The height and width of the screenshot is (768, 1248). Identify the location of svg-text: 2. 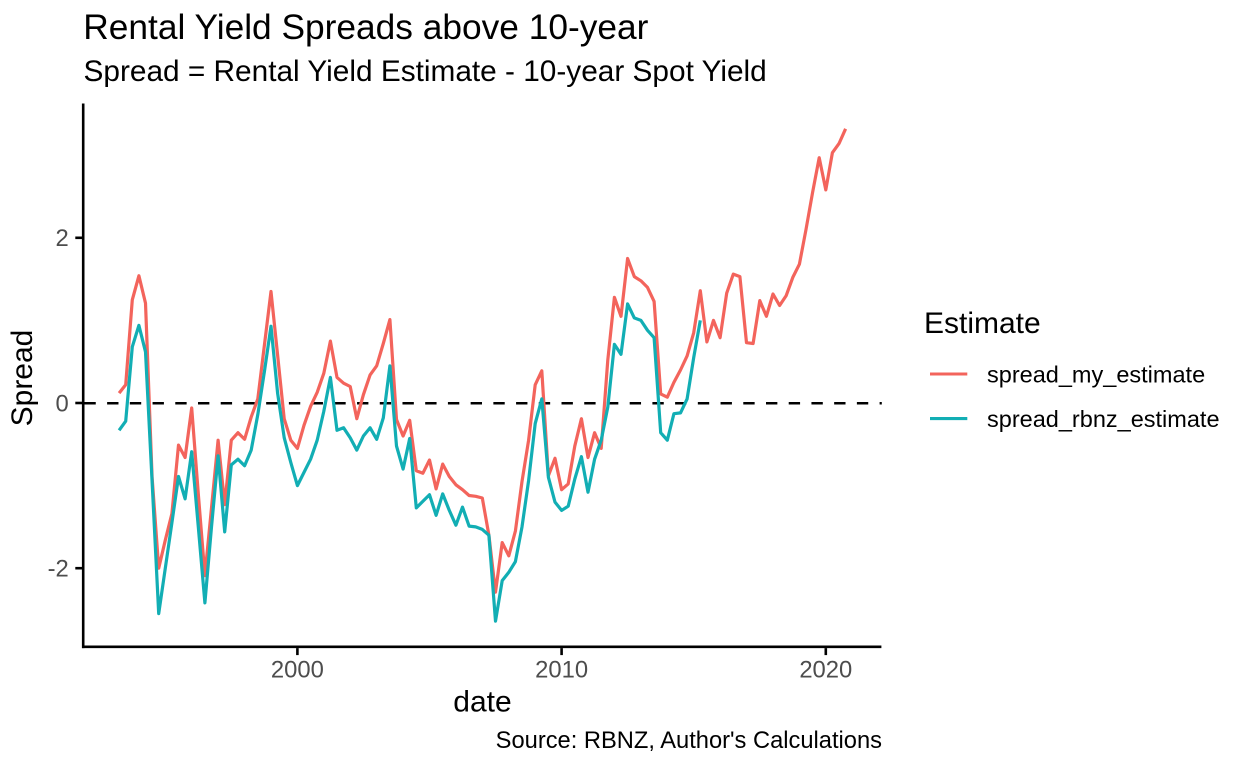
(62, 238).